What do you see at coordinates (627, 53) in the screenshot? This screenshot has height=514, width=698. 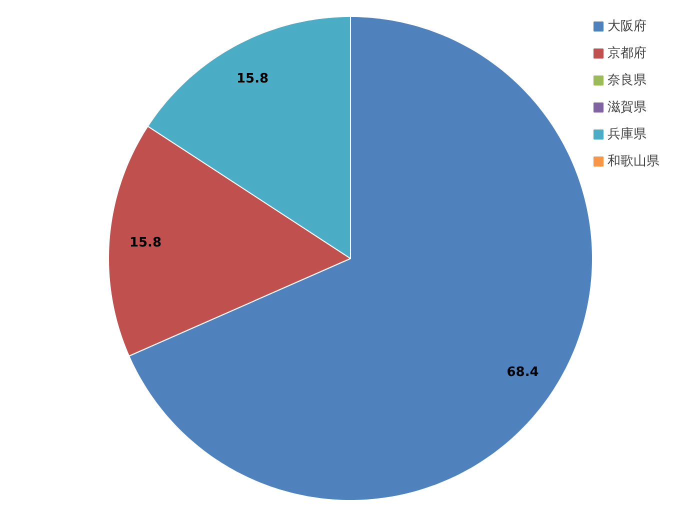 I see `legend-label: 京都府` at bounding box center [627, 53].